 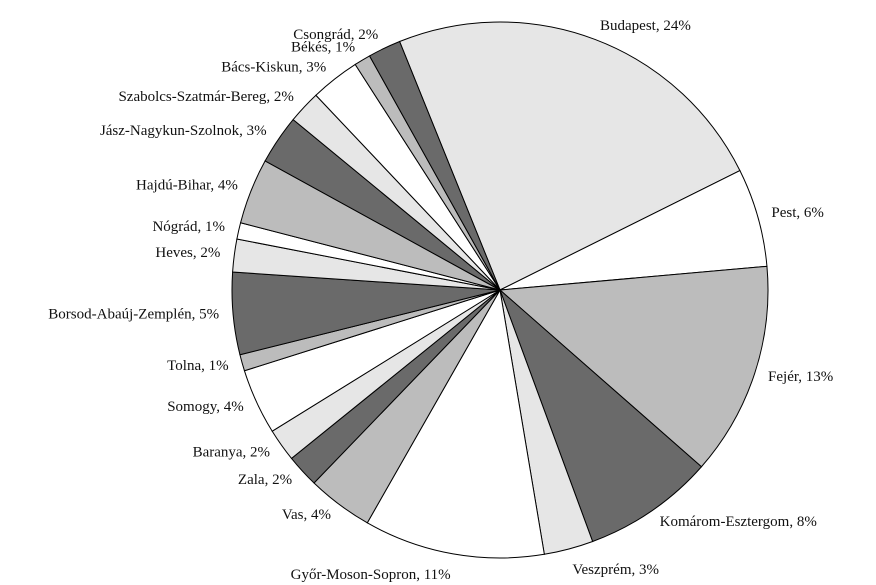 I want to click on slice-label: Pest, 6%, so click(x=797, y=213).